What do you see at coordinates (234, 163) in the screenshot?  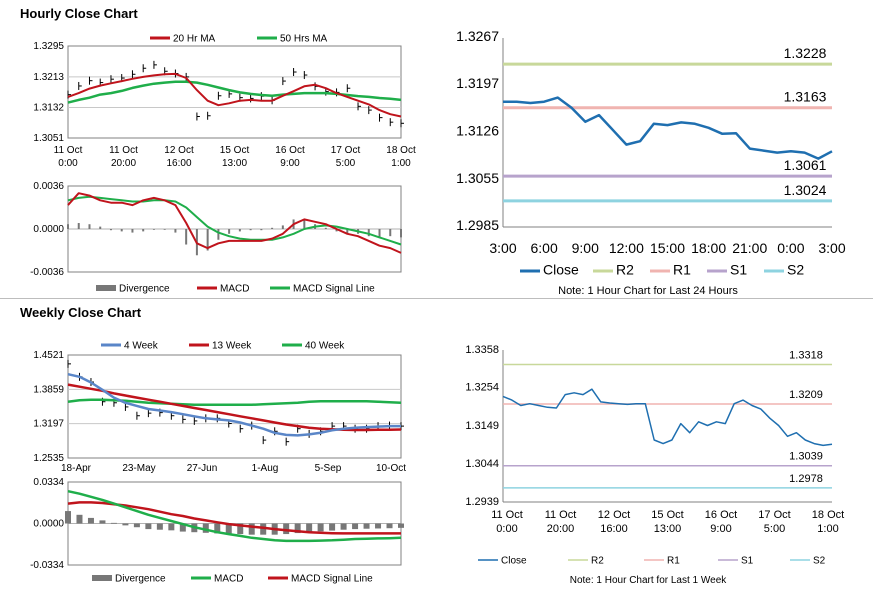 I see `hourly-price-xtick-label: 13:00` at bounding box center [234, 163].